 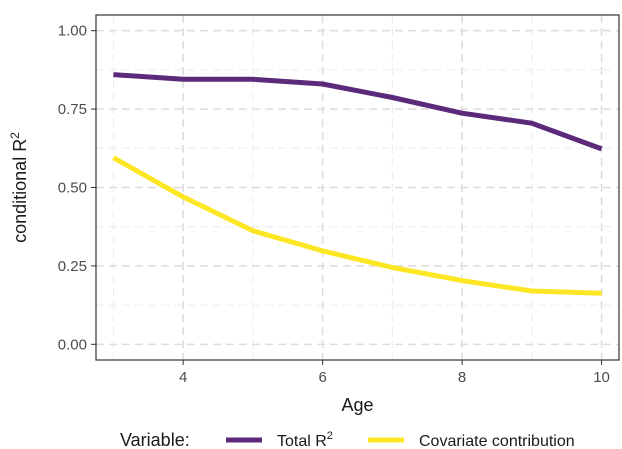 I want to click on series-line-total-r2, so click(x=358, y=112).